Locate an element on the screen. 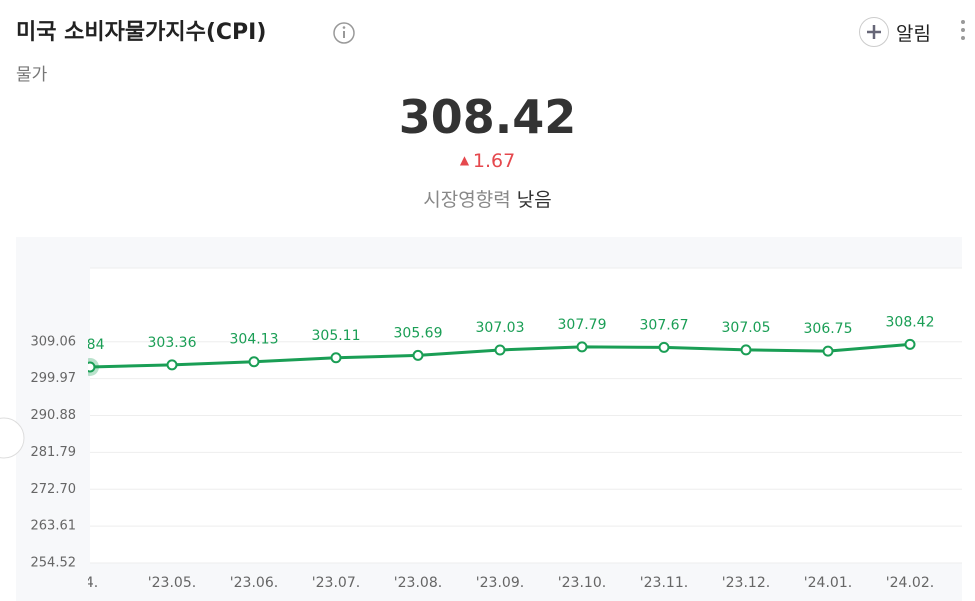 This screenshot has width=975, height=601. x-tick-label: '24.02. is located at coordinates (910, 583).